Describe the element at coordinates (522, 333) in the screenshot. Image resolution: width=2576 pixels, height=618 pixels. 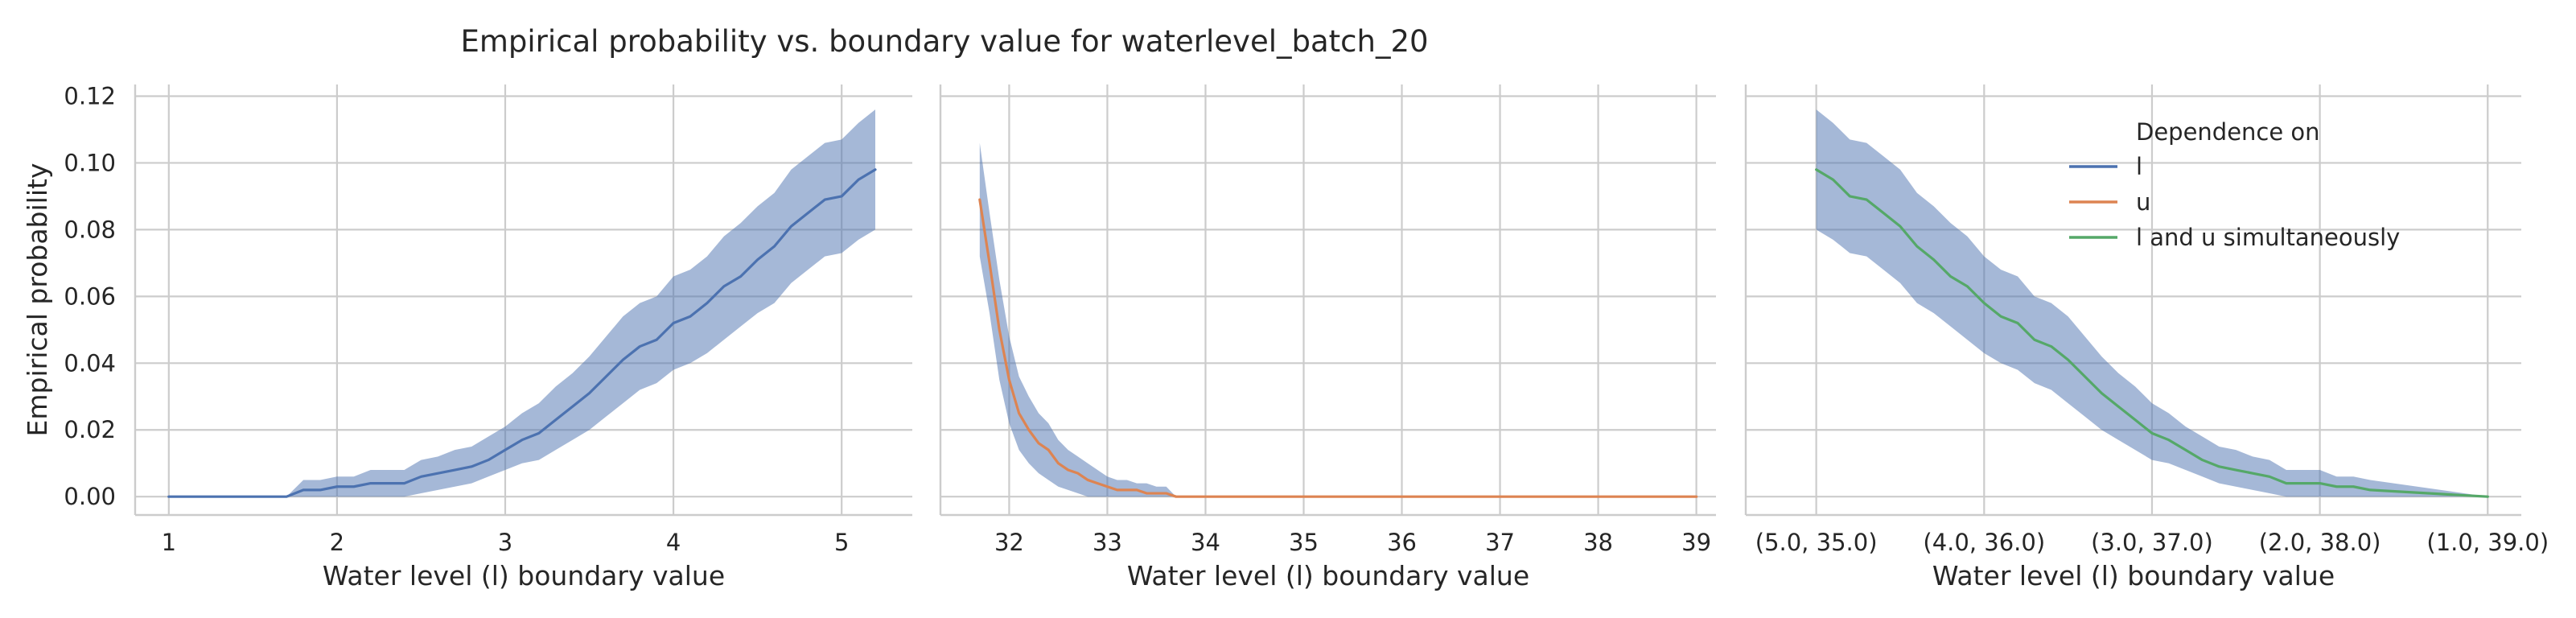
I see `series-line-l` at that location.